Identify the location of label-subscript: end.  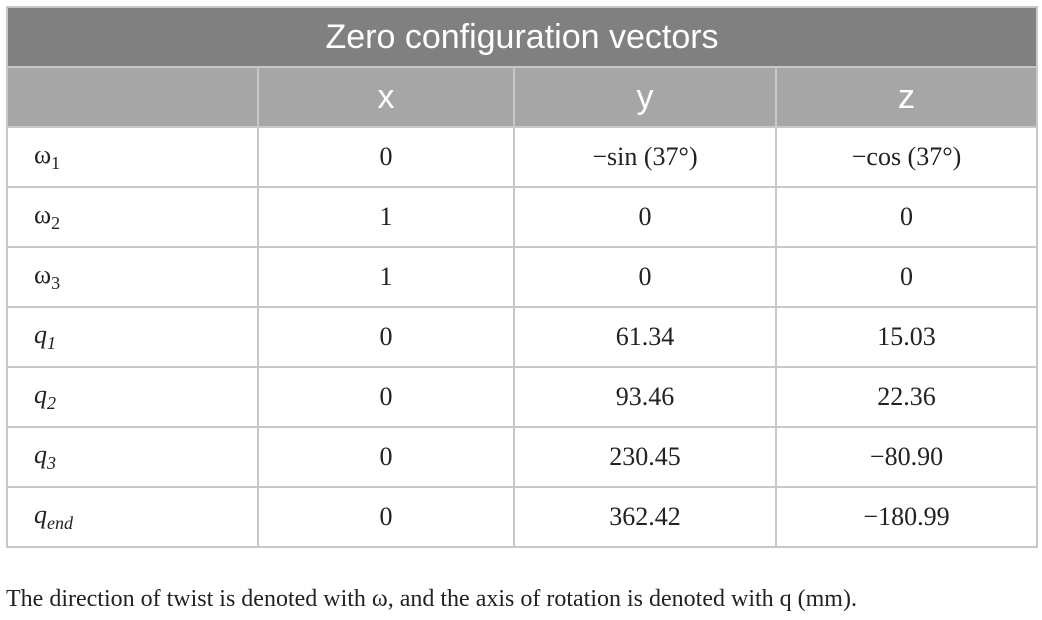
(60, 523).